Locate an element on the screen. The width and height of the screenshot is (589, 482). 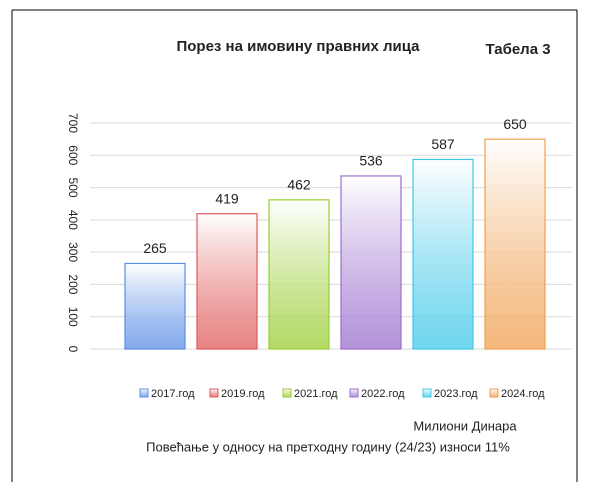
value-label: 536 is located at coordinates (371, 161).